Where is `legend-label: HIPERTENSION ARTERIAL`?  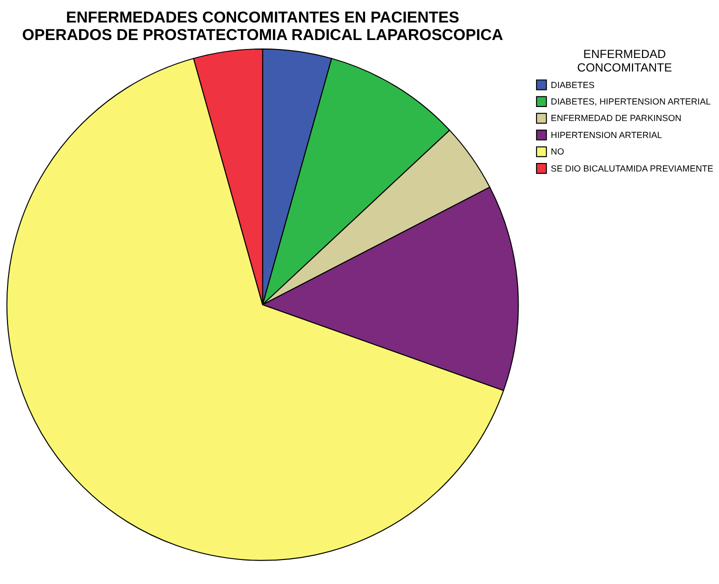 legend-label: HIPERTENSION ARTERIAL is located at coordinates (606, 135).